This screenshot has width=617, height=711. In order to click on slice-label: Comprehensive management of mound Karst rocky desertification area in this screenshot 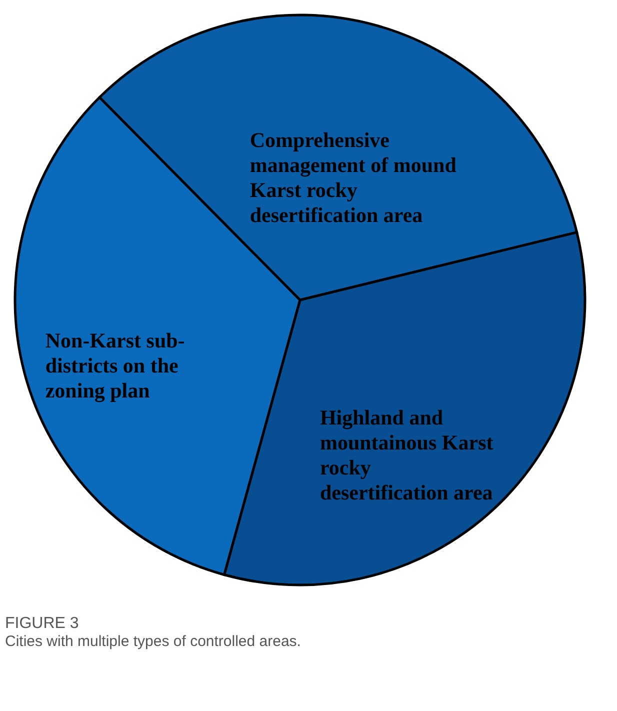, I will do `click(353, 178)`.